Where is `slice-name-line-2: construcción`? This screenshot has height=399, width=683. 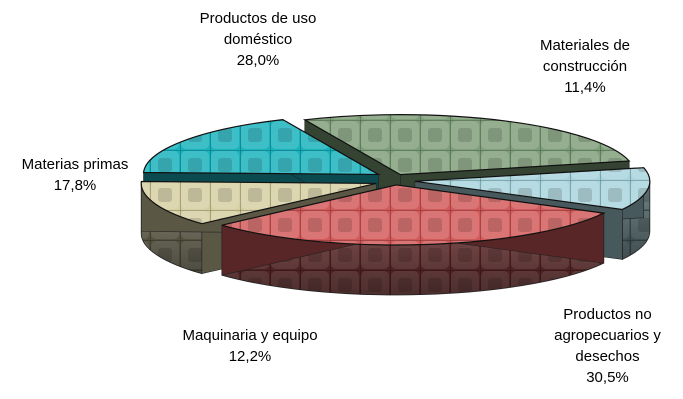 slice-name-line-2: construcción is located at coordinates (585, 66).